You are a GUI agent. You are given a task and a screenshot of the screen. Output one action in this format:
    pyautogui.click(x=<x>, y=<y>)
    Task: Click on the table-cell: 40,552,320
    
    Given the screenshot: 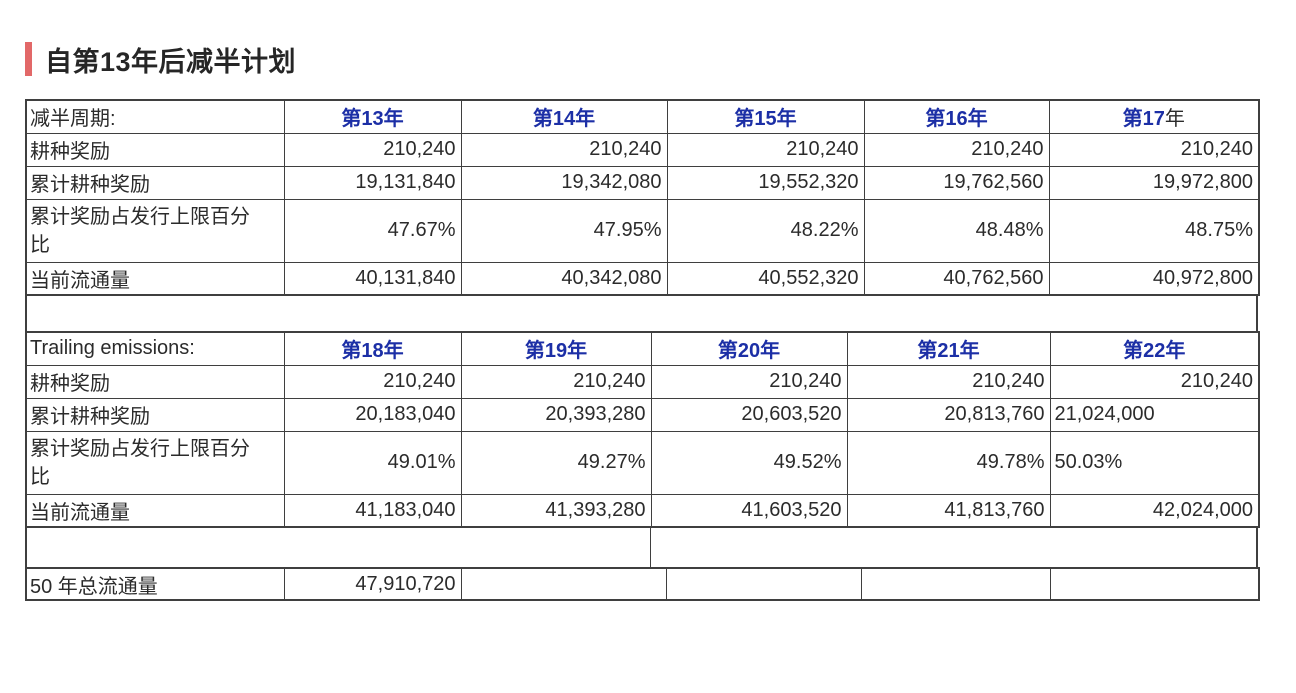 What is the action you would take?
    pyautogui.click(x=765, y=278)
    